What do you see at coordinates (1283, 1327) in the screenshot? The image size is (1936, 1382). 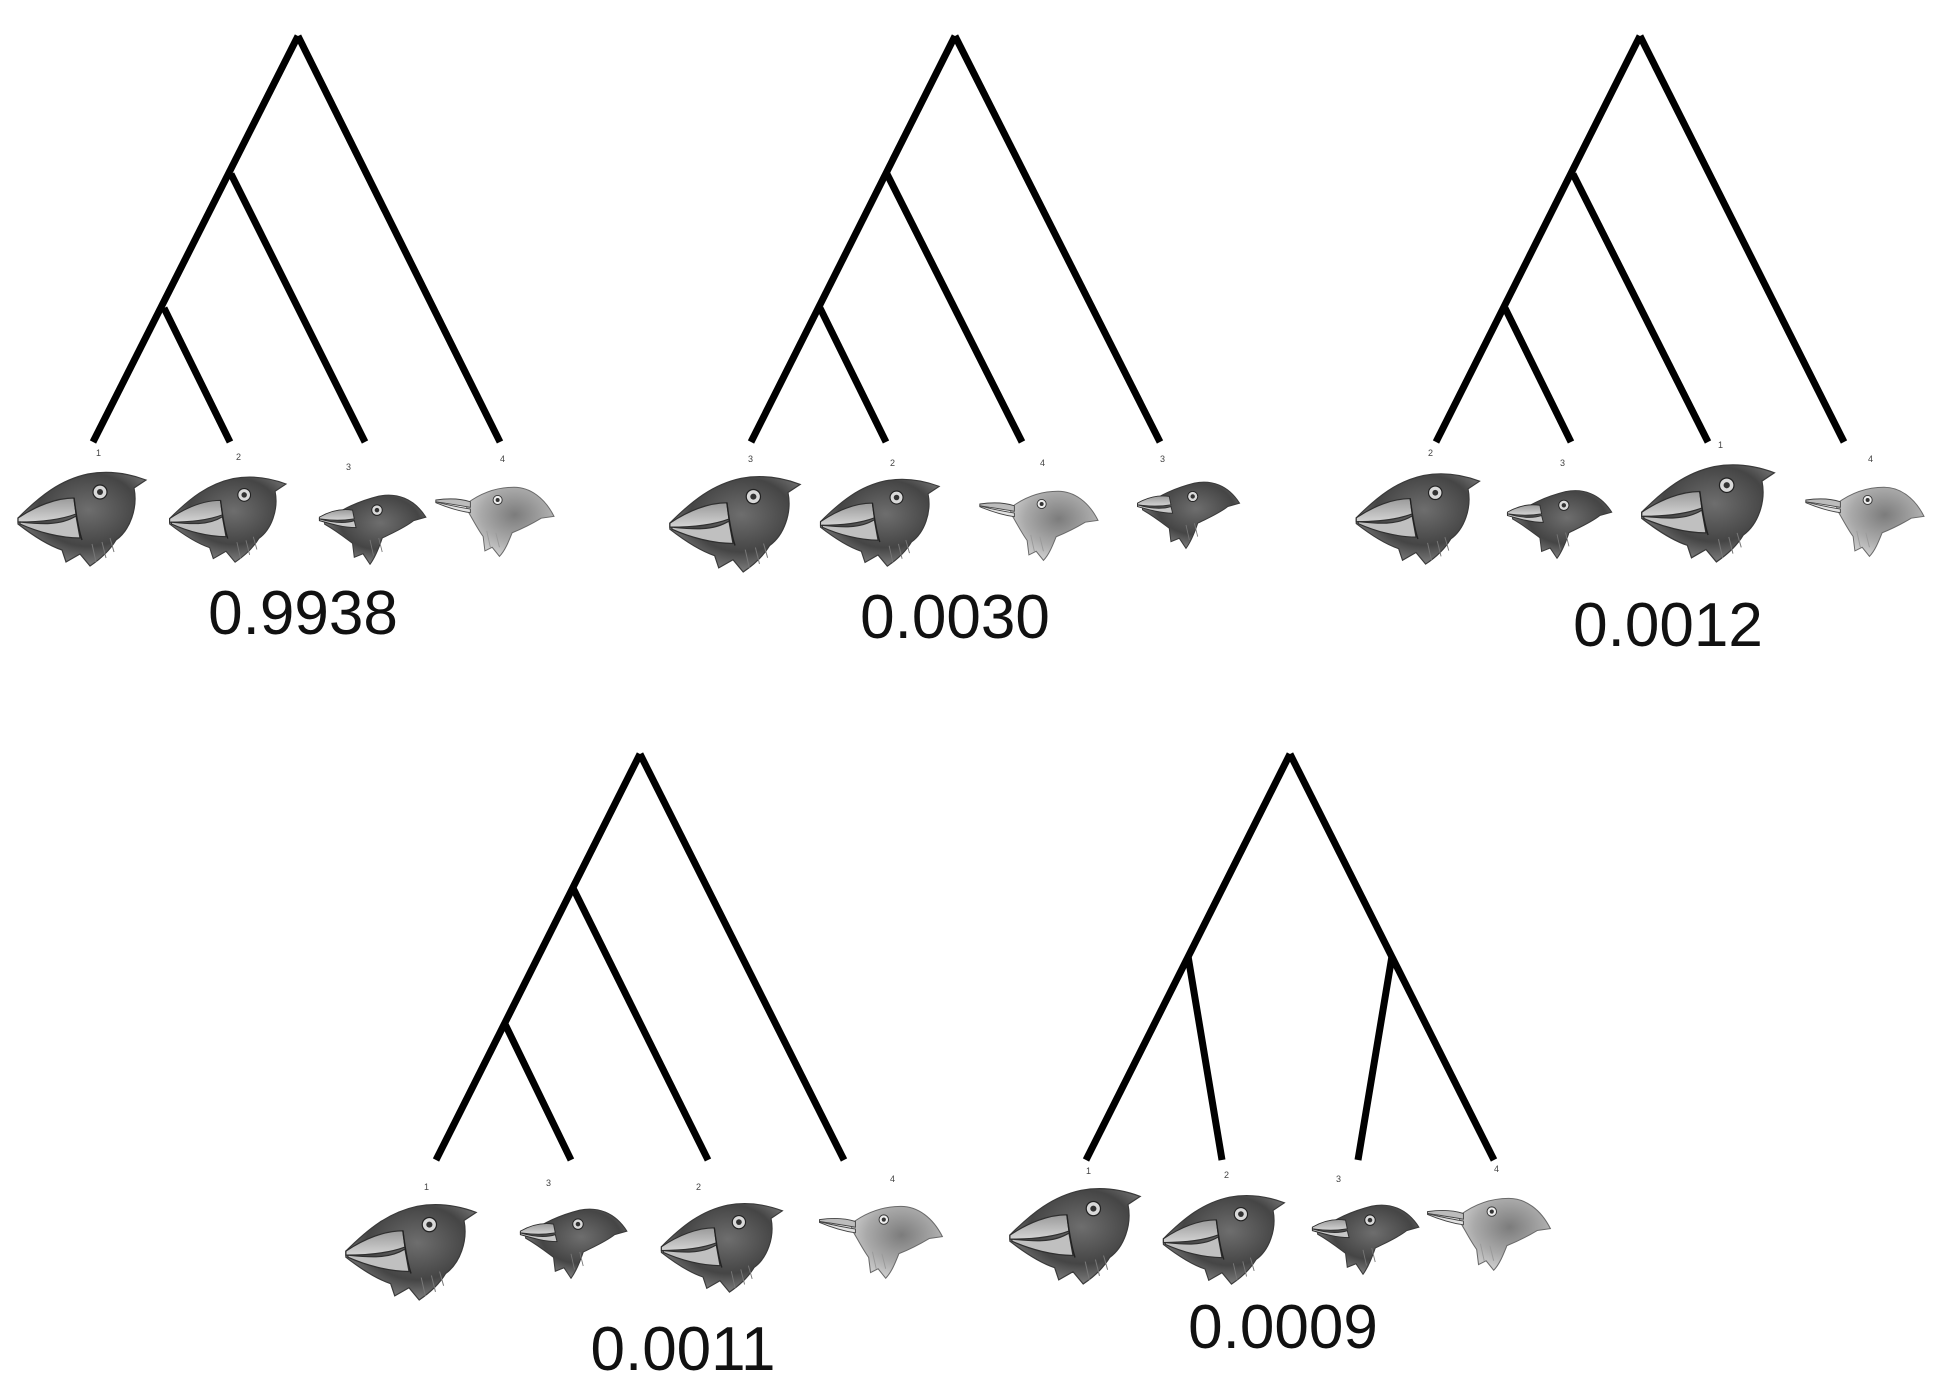 I see `tree-5-probability: 0.0009` at bounding box center [1283, 1327].